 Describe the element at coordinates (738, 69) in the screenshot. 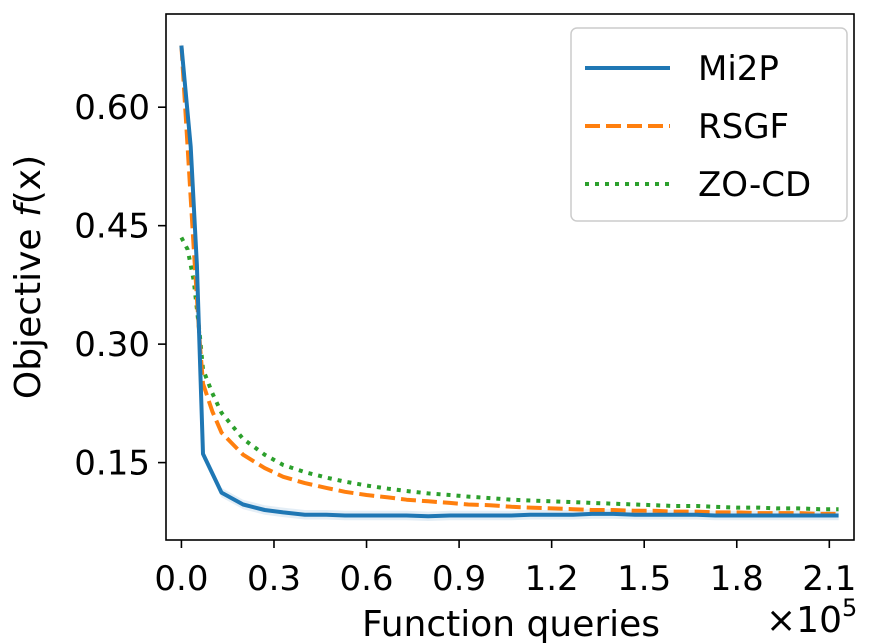

I see `legend-label-mi2p: Mi2P` at that location.